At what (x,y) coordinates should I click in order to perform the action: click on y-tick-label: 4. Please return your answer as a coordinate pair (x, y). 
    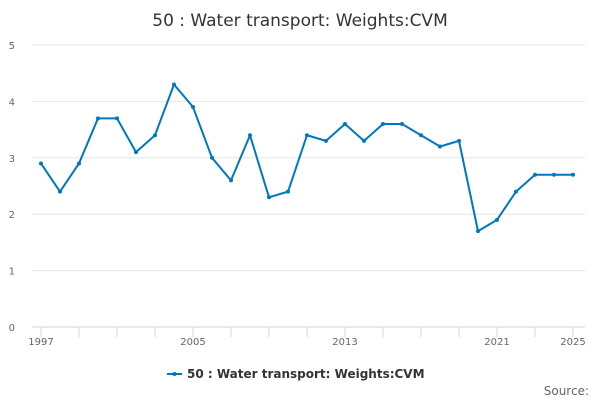
    Looking at the image, I should click on (12, 102).